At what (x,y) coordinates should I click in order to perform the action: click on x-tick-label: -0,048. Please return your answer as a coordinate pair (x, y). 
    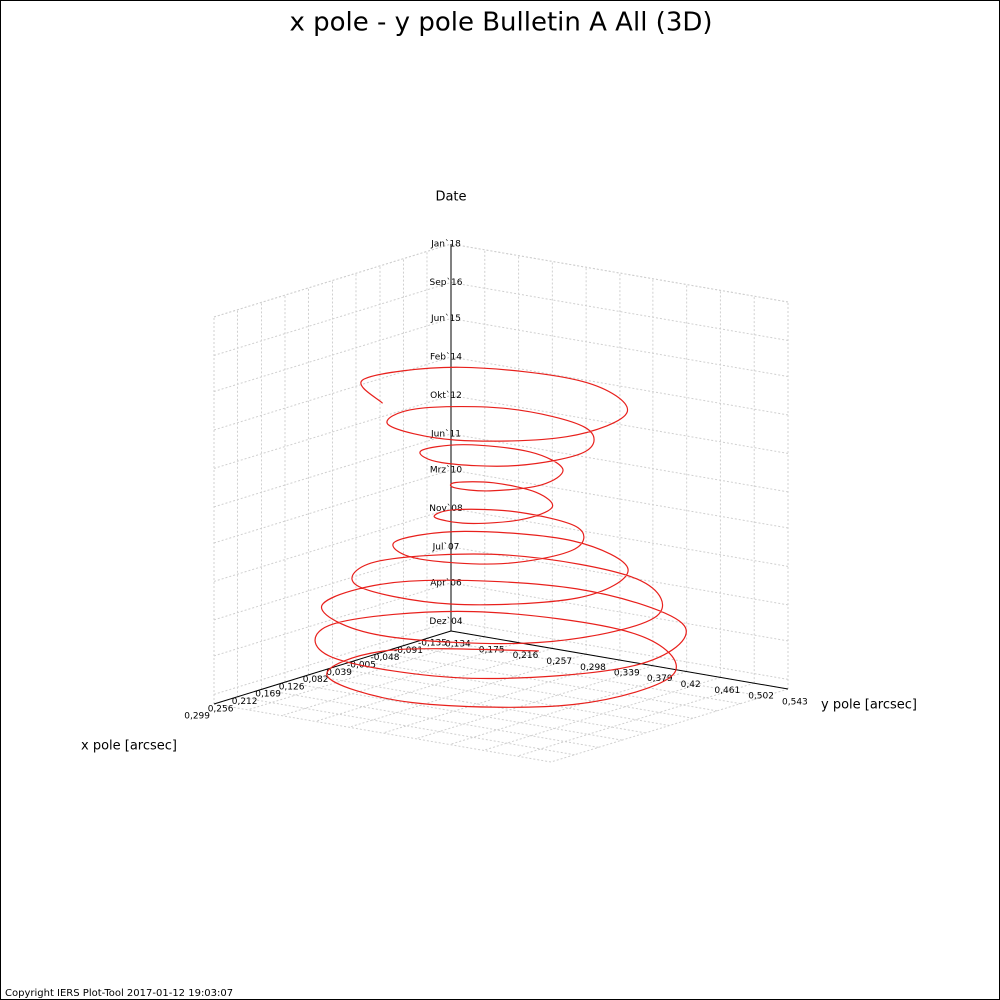
    Looking at the image, I should click on (384, 658).